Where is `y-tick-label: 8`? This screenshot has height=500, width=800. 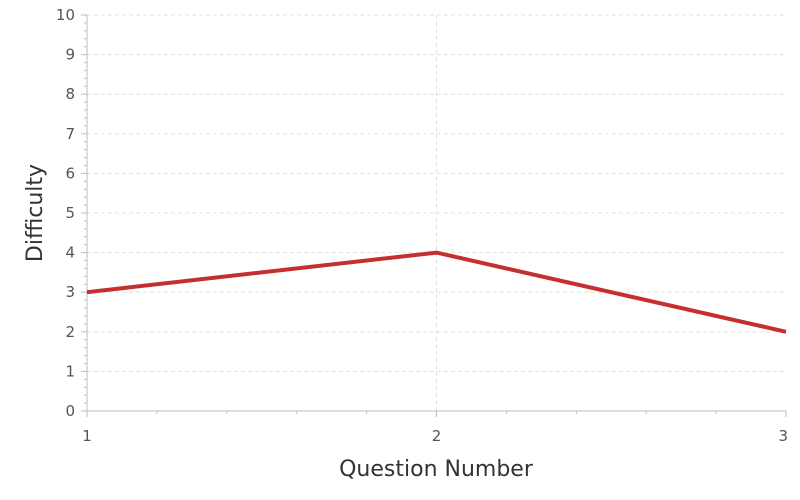
y-tick-label: 8 is located at coordinates (70, 94).